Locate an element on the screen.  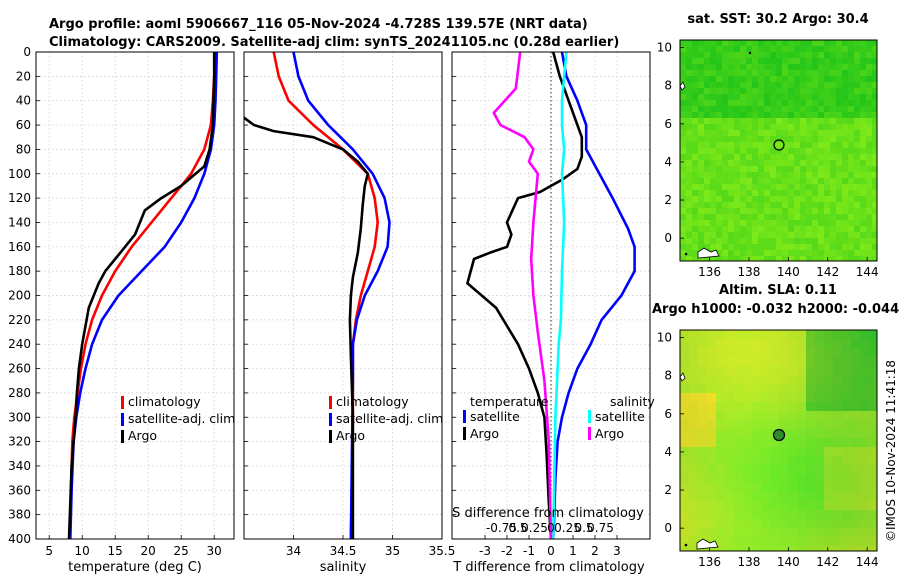
legend-label-climatology: climatology is located at coordinates (372, 401).